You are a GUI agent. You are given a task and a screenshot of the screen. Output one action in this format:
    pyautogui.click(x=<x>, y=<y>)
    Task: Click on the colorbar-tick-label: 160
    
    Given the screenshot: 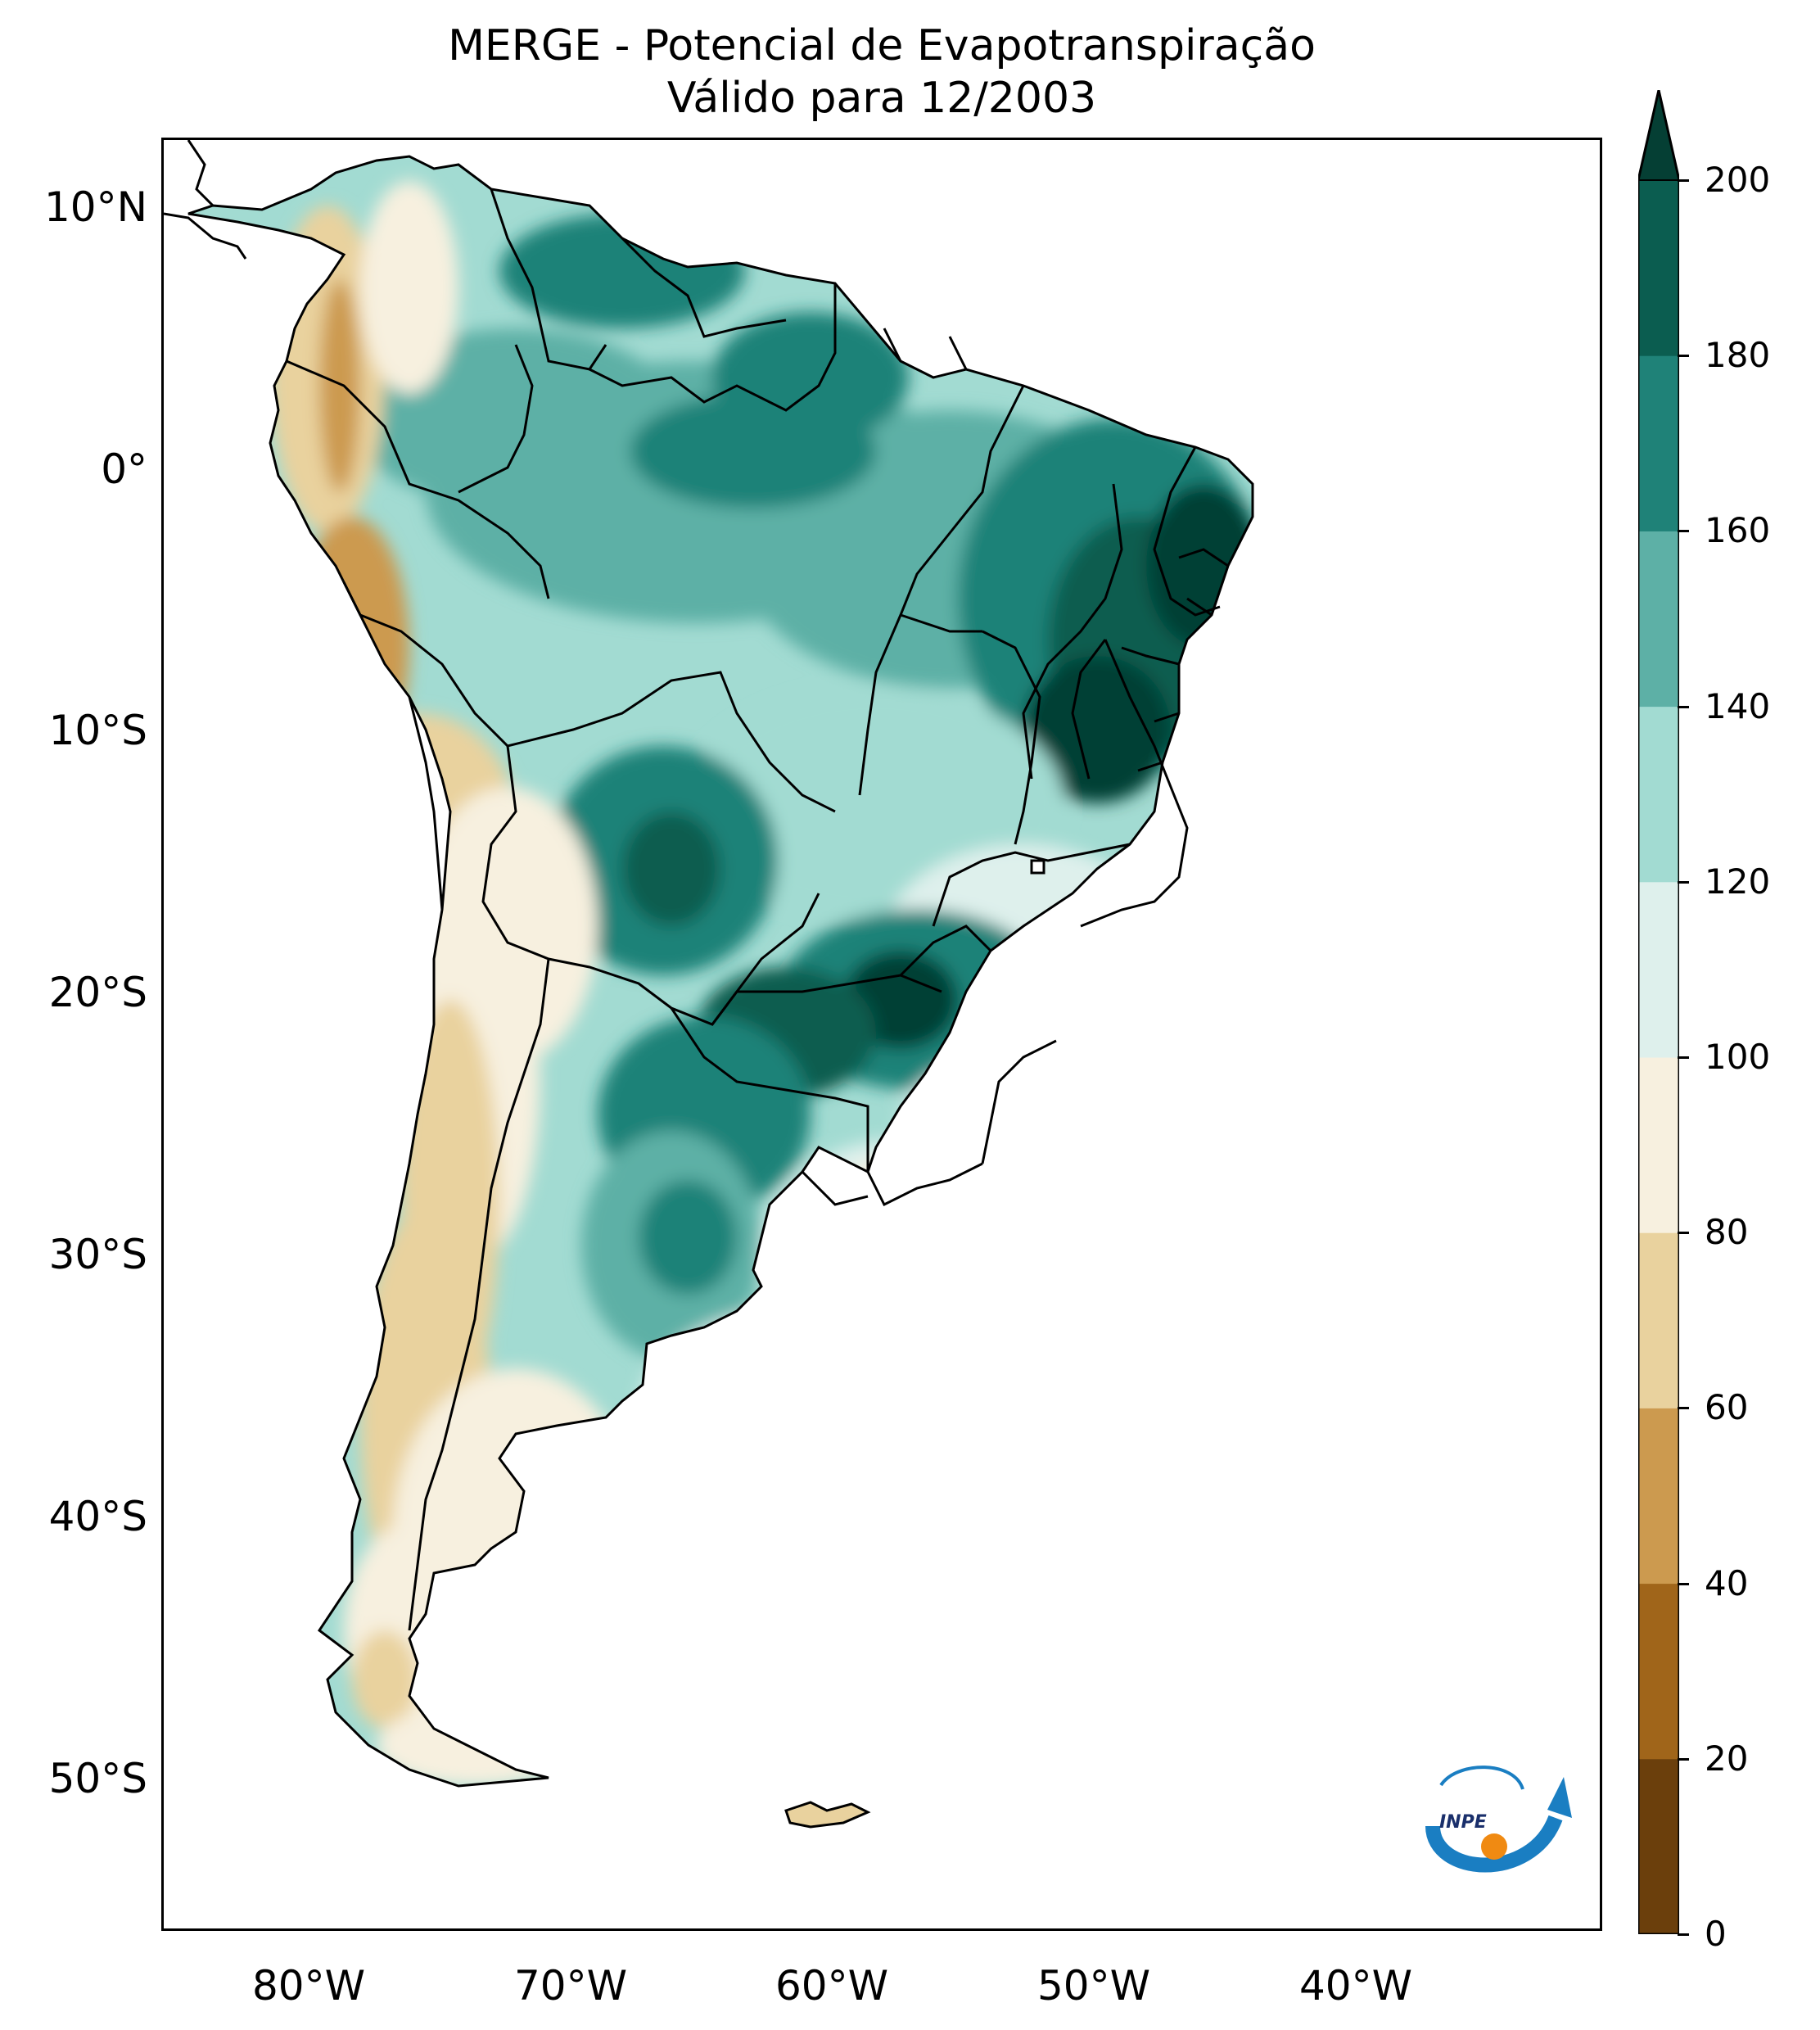 What is the action you would take?
    pyautogui.click(x=1738, y=530)
    